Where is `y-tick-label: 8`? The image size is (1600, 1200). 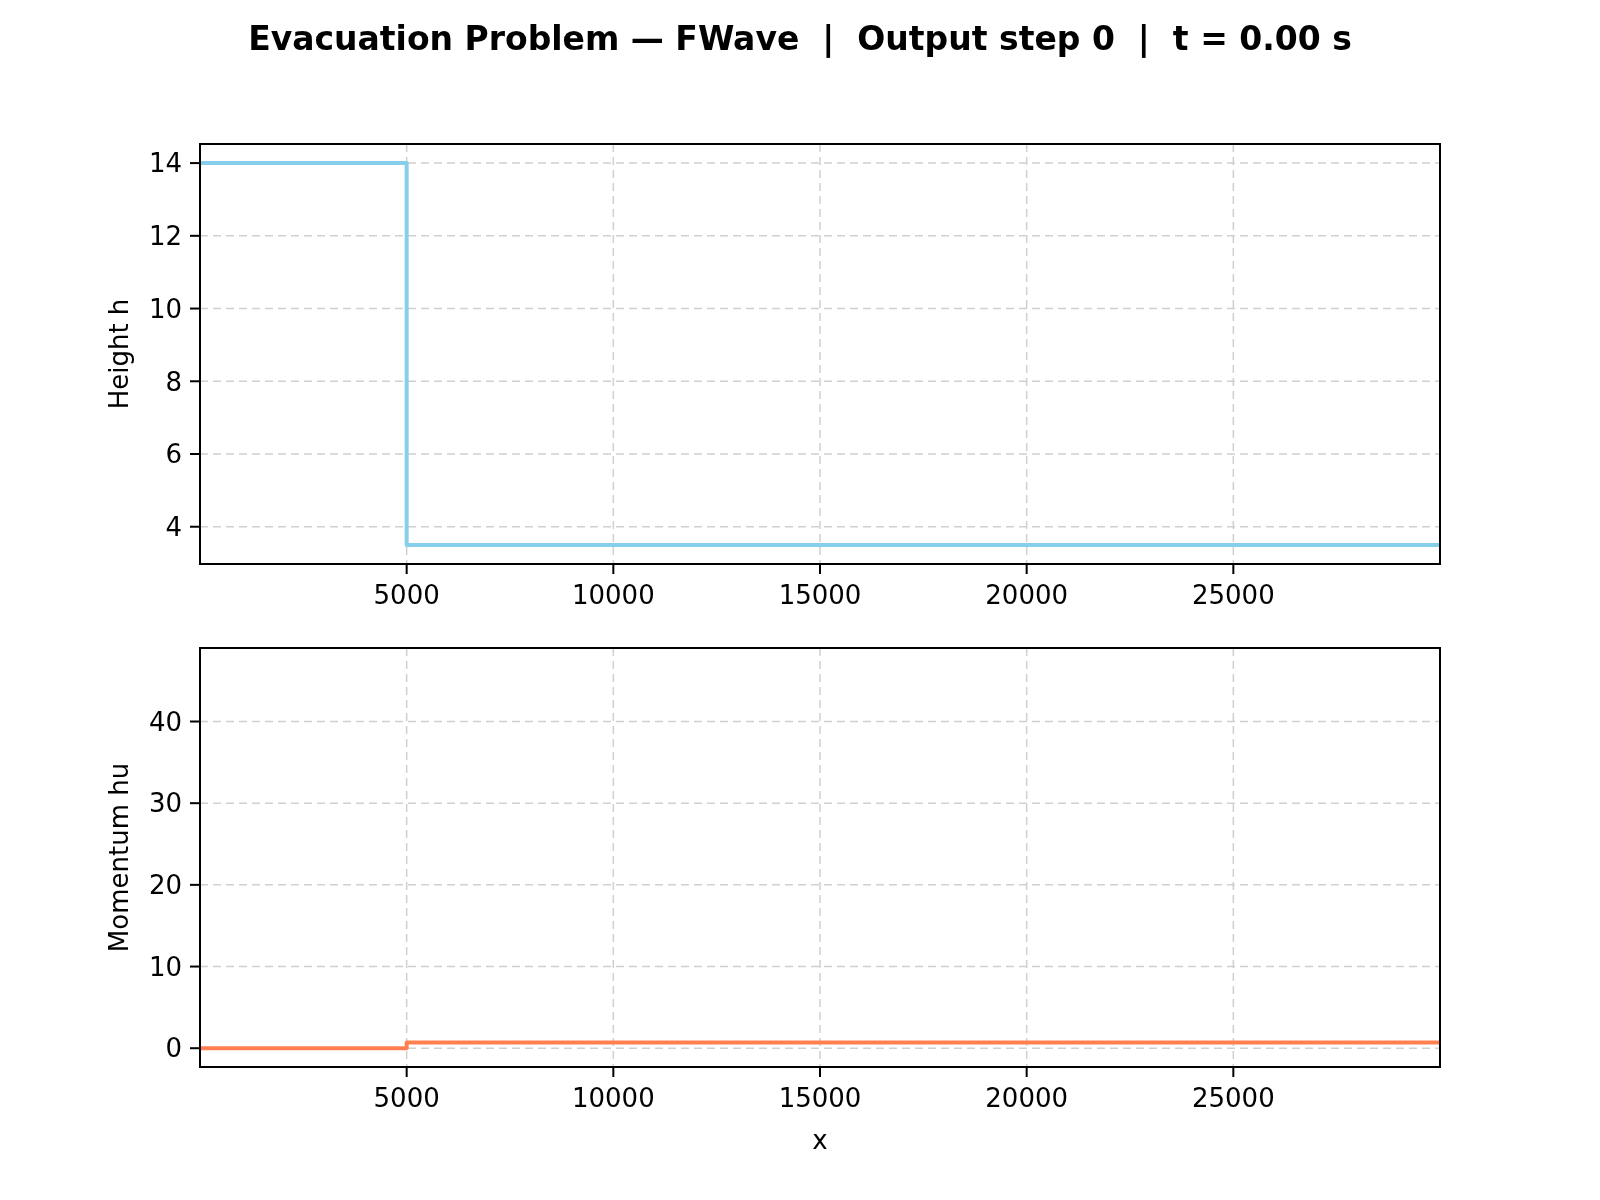 y-tick-label: 8 is located at coordinates (173, 381).